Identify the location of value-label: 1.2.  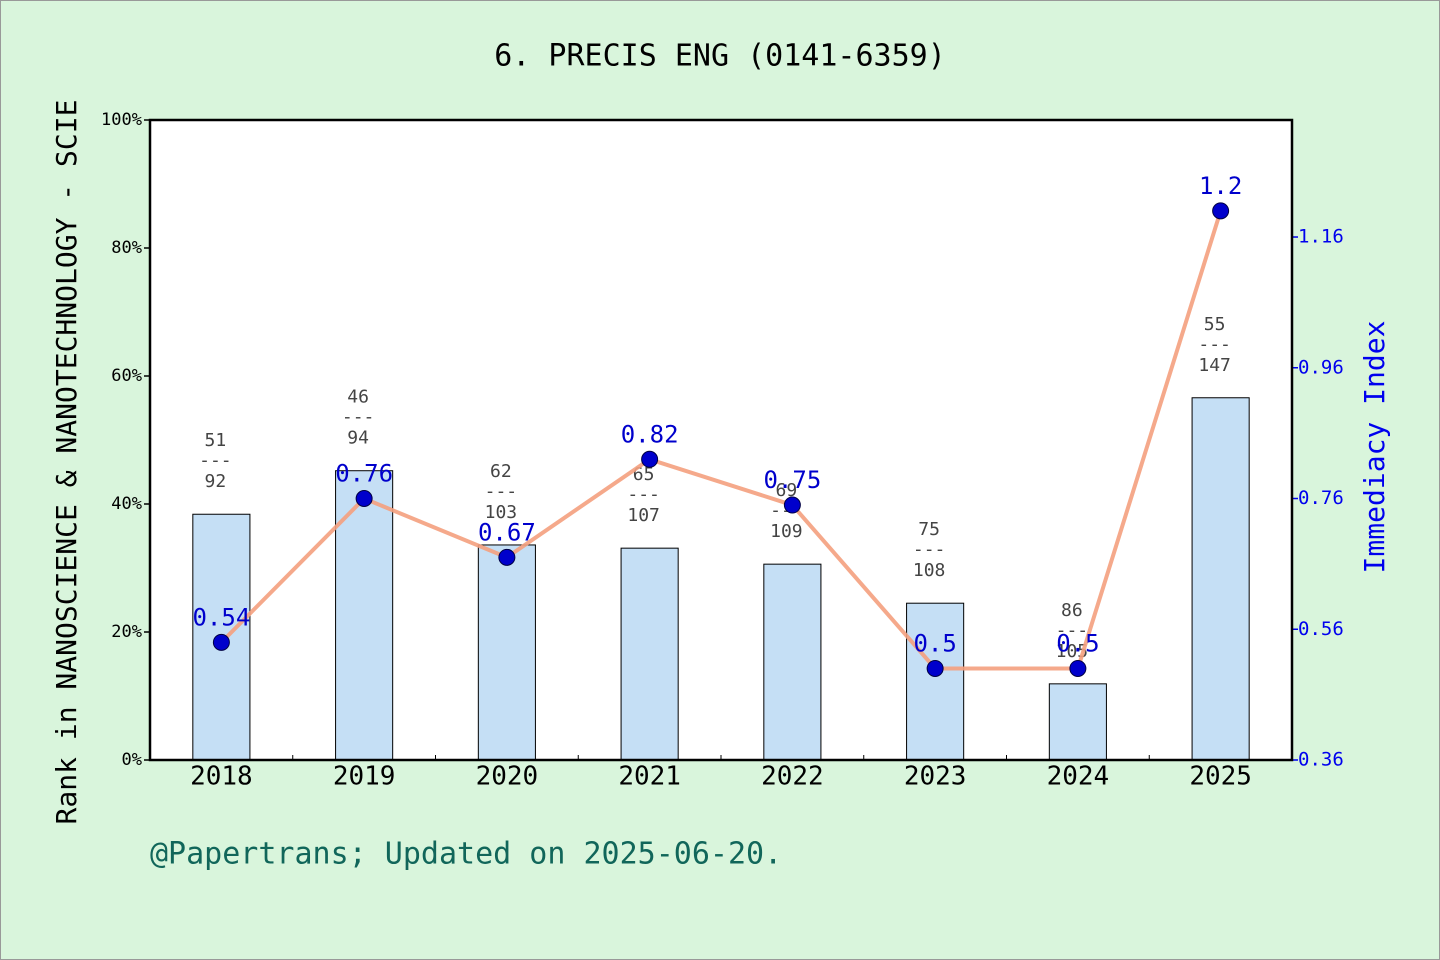
(1220, 186).